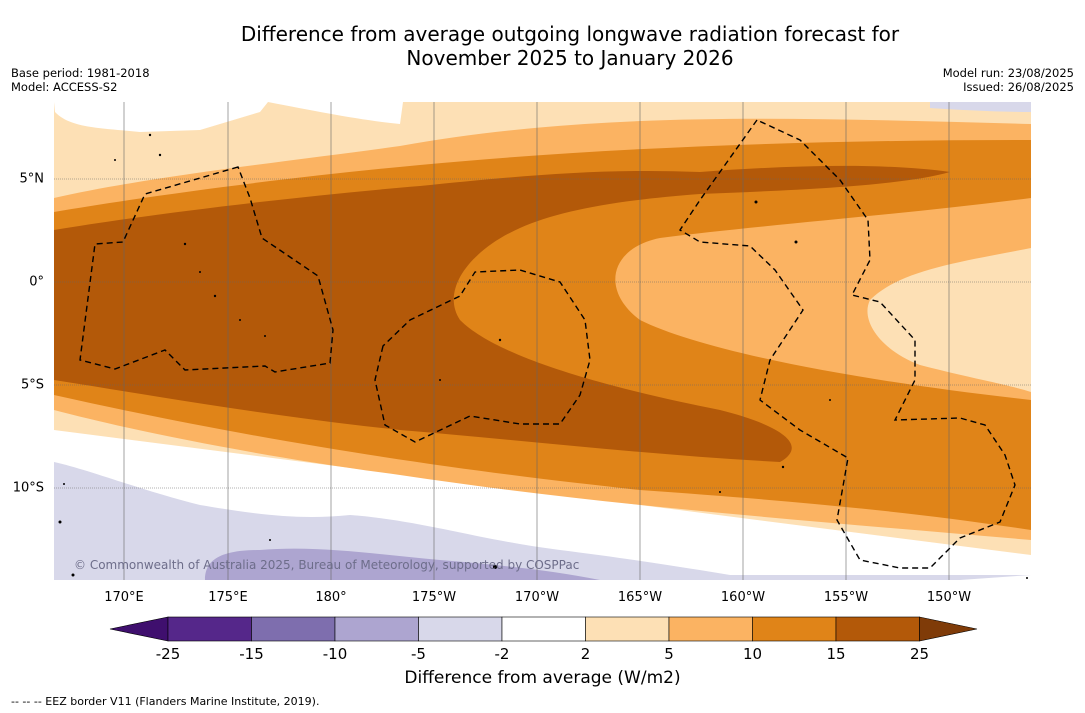  I want to click on colorbar-tick: -5, so click(418, 654).